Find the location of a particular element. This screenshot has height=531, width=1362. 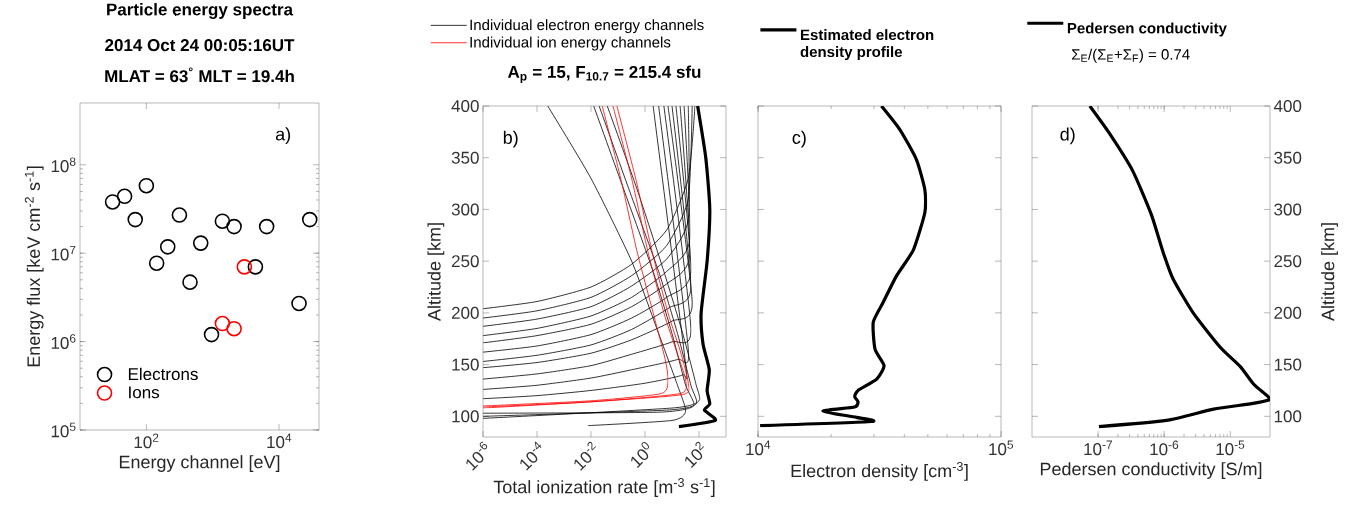

x-tick-label: 10$^{-5}$ is located at coordinates (1230, 448).